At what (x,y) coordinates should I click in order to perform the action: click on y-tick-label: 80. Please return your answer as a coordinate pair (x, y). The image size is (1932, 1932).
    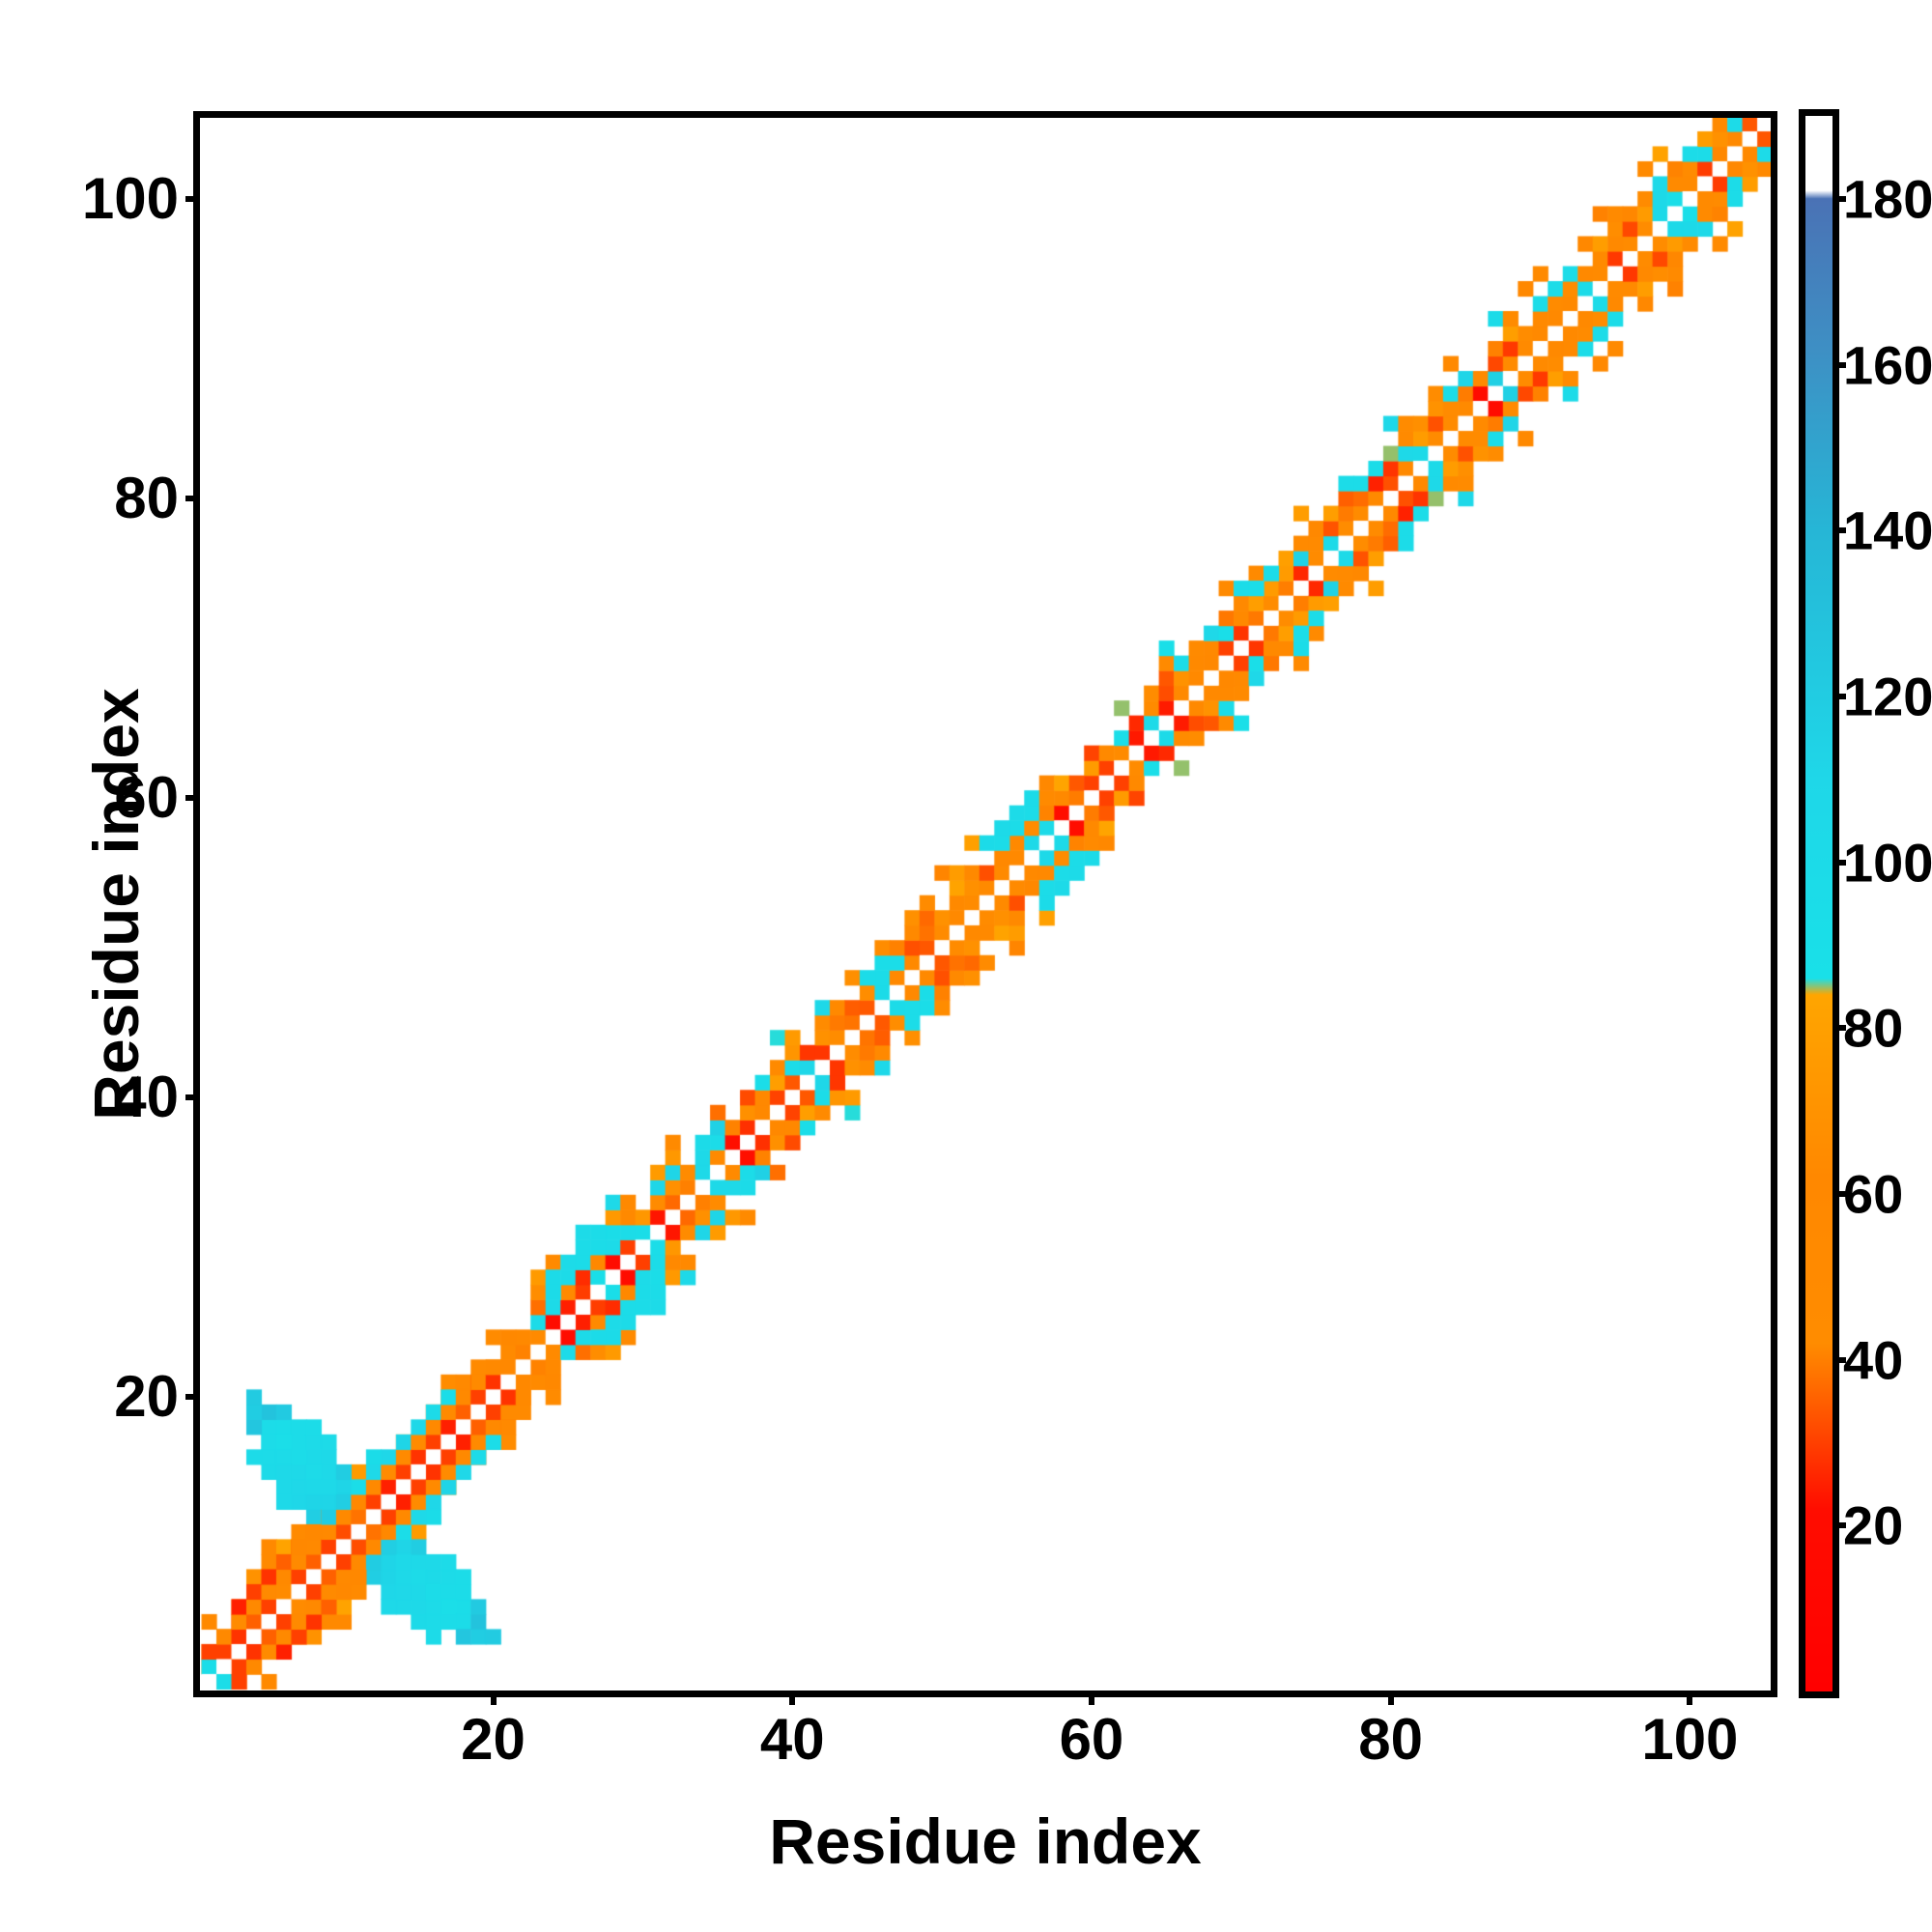
    Looking at the image, I should click on (146, 497).